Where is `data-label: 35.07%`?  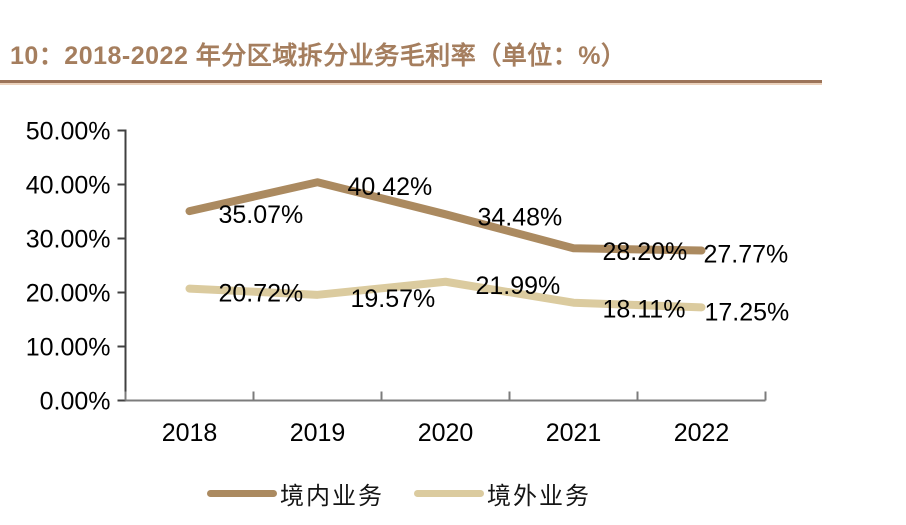
data-label: 35.07% is located at coordinates (261, 215).